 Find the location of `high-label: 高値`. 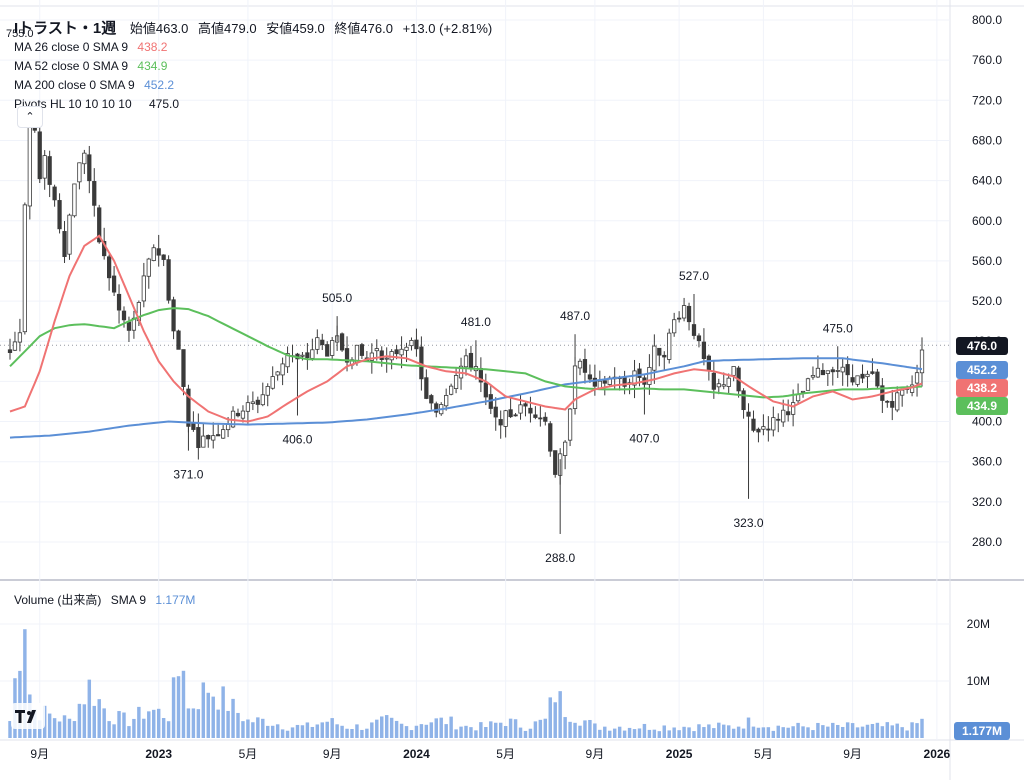

high-label: 高値 is located at coordinates (211, 28).